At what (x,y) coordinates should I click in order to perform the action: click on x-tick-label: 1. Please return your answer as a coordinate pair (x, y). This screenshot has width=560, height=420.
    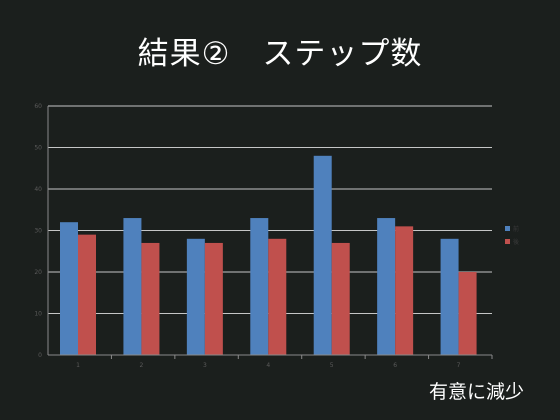
    Looking at the image, I should click on (78, 365).